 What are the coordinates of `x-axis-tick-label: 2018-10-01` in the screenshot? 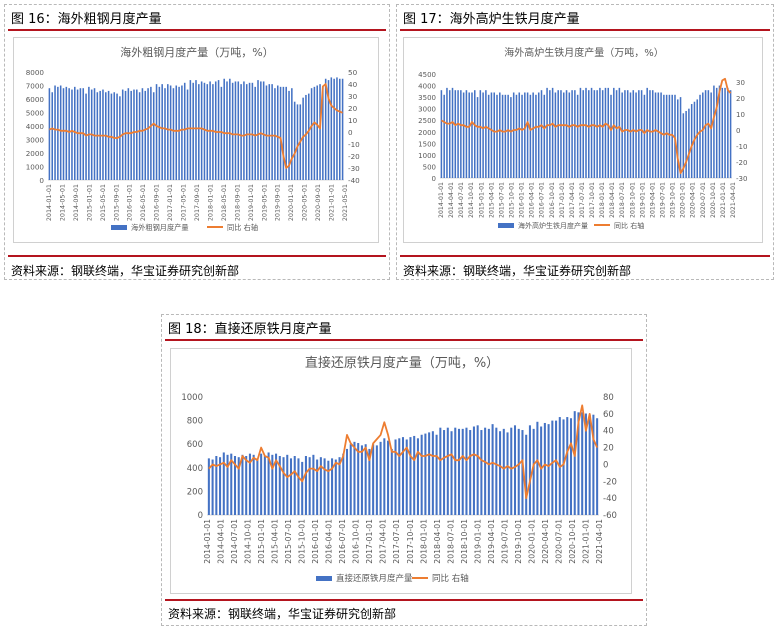 It's located at (632, 200).